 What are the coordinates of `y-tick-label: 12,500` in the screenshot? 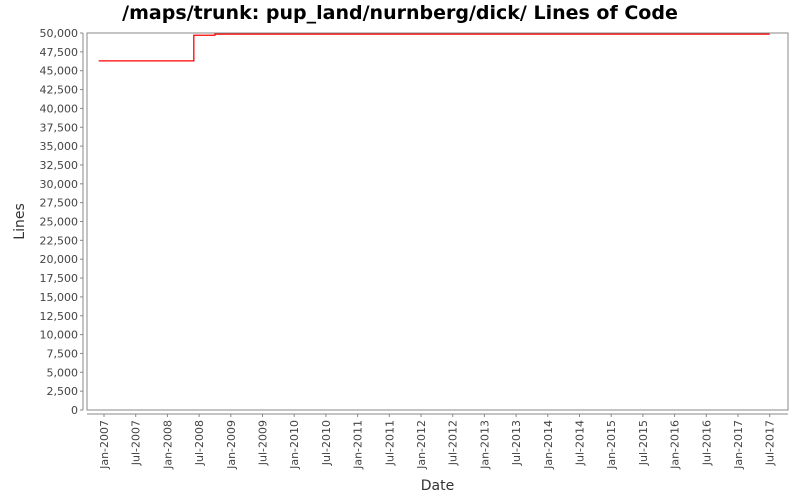 It's located at (59, 316).